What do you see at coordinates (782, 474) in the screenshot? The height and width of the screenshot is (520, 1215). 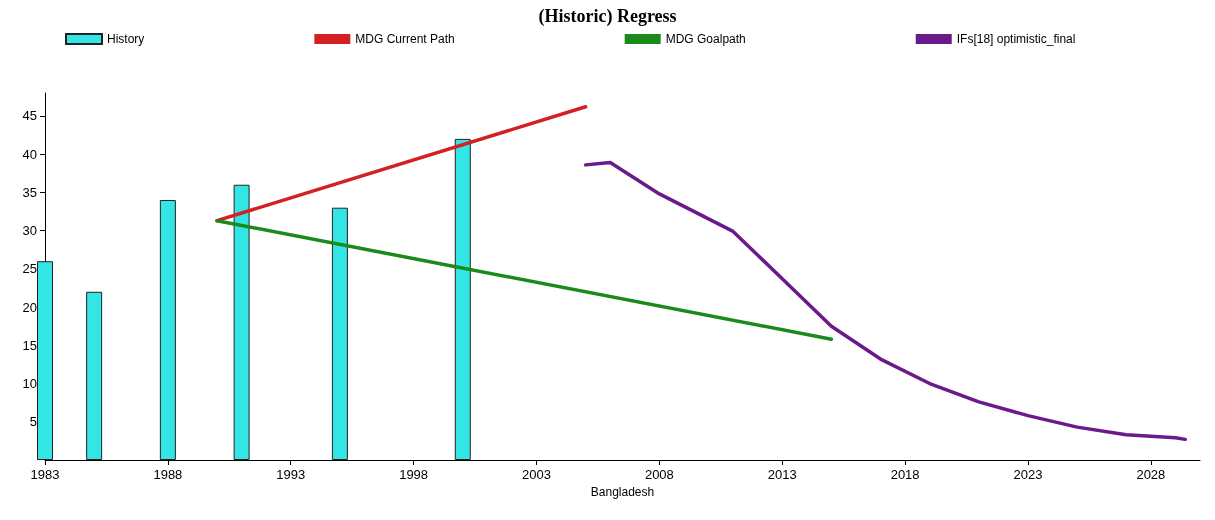 I see `x-tick-label: 2013` at bounding box center [782, 474].